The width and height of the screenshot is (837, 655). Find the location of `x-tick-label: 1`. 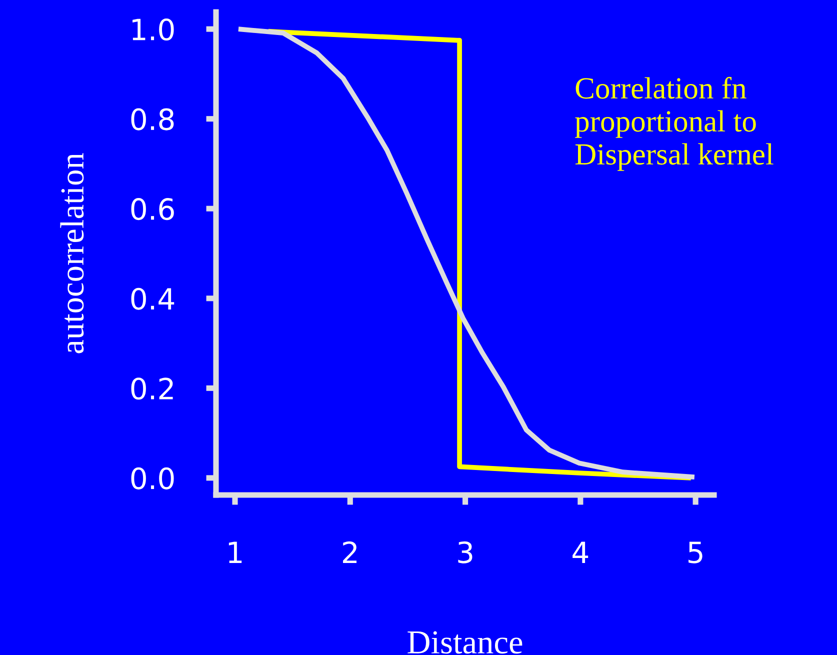

x-tick-label: 1 is located at coordinates (235, 552).